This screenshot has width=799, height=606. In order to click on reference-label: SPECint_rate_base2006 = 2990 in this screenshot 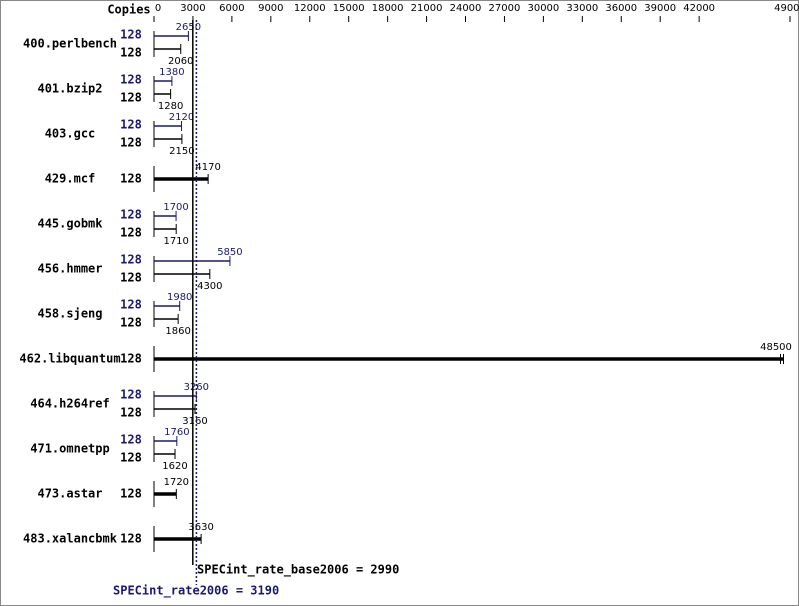, I will do `click(298, 570)`.